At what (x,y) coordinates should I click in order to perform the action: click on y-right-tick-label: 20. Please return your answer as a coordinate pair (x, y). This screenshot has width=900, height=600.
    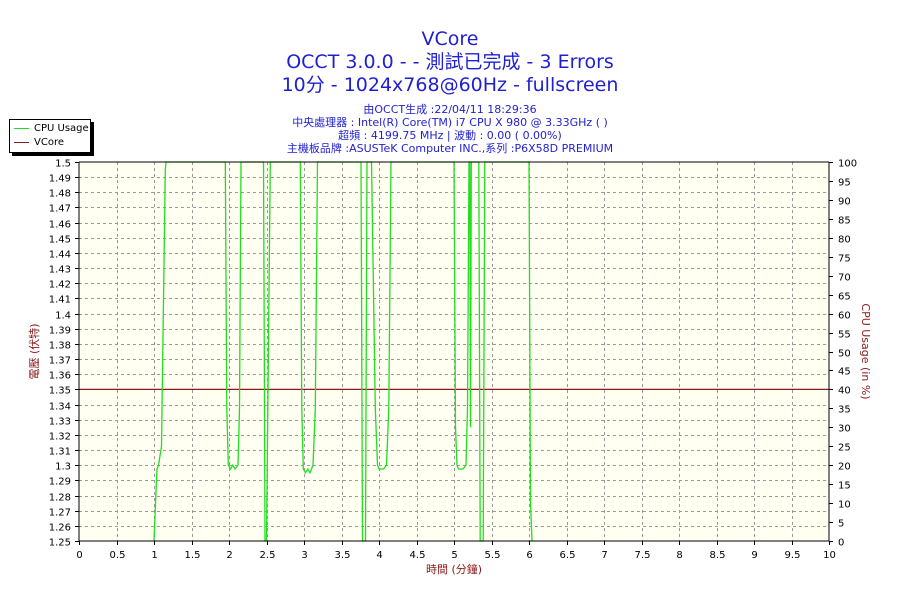
    Looking at the image, I should click on (844, 467).